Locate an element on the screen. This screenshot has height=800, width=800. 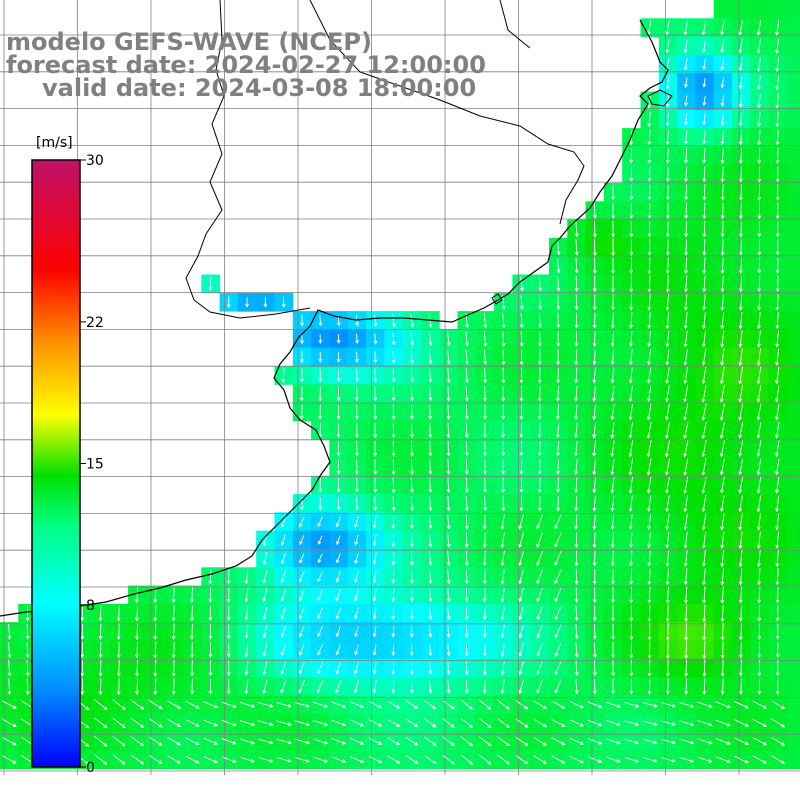
colorbar-unit: [m/s] is located at coordinates (54, 143).